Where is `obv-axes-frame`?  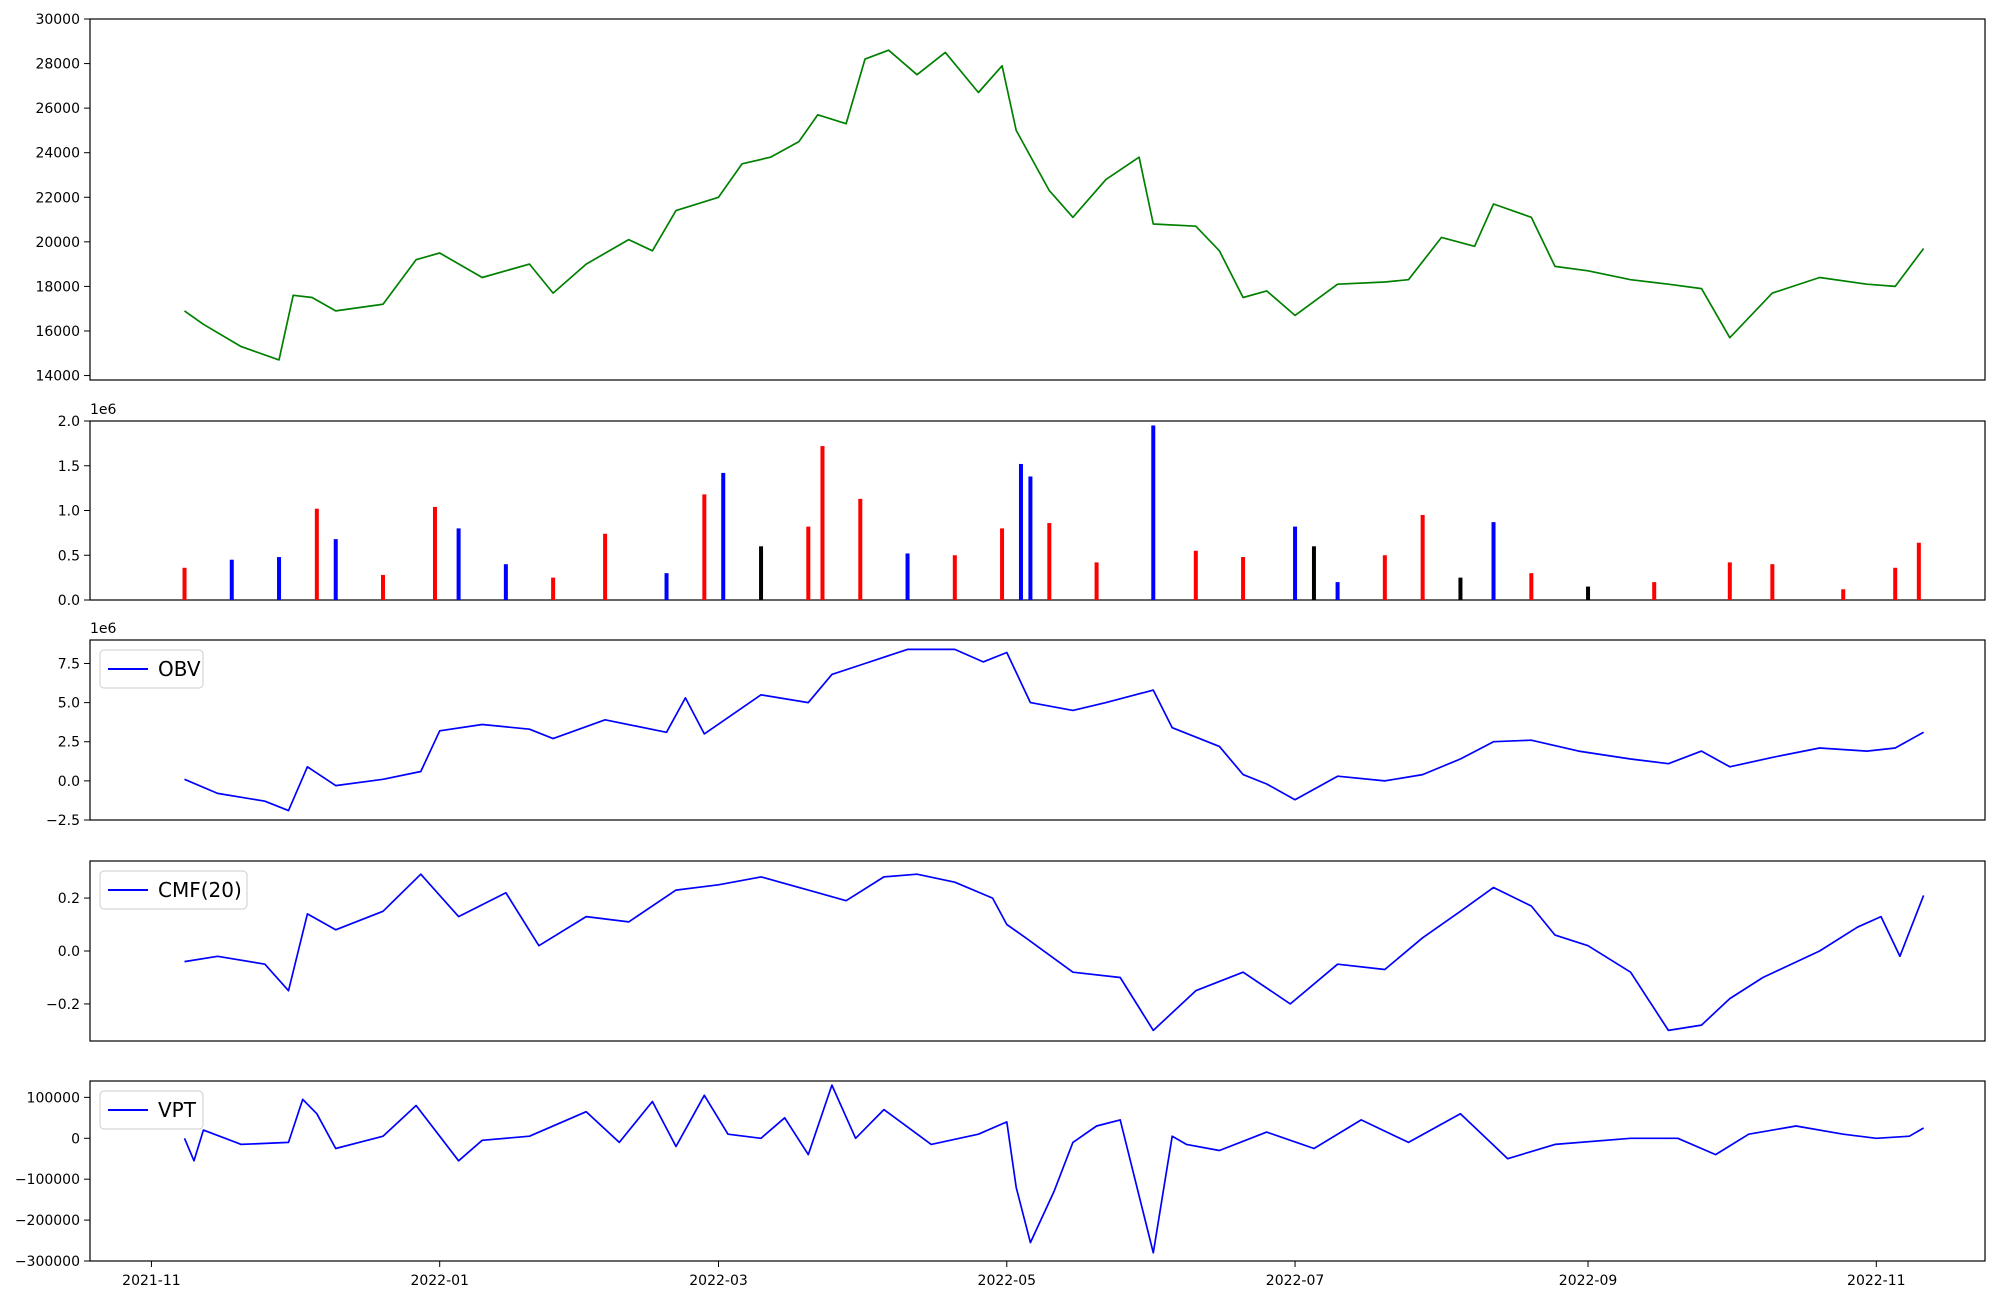
obv-axes-frame is located at coordinates (1037, 730).